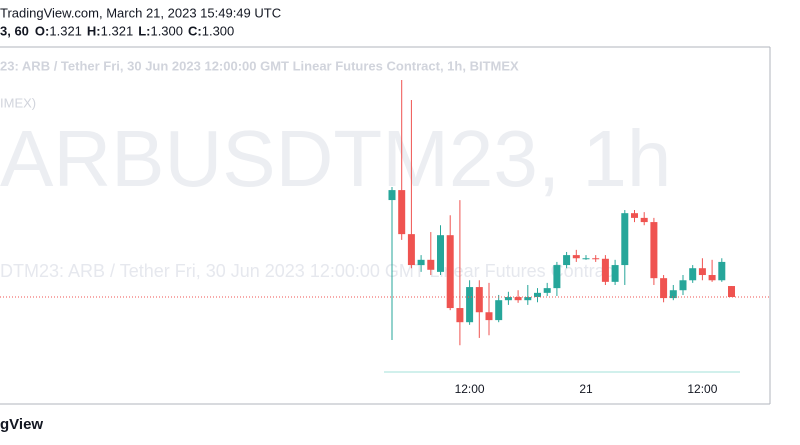 The height and width of the screenshot is (445, 800). Describe the element at coordinates (144, 30) in the screenshot. I see `ohlc-label: L:` at that location.